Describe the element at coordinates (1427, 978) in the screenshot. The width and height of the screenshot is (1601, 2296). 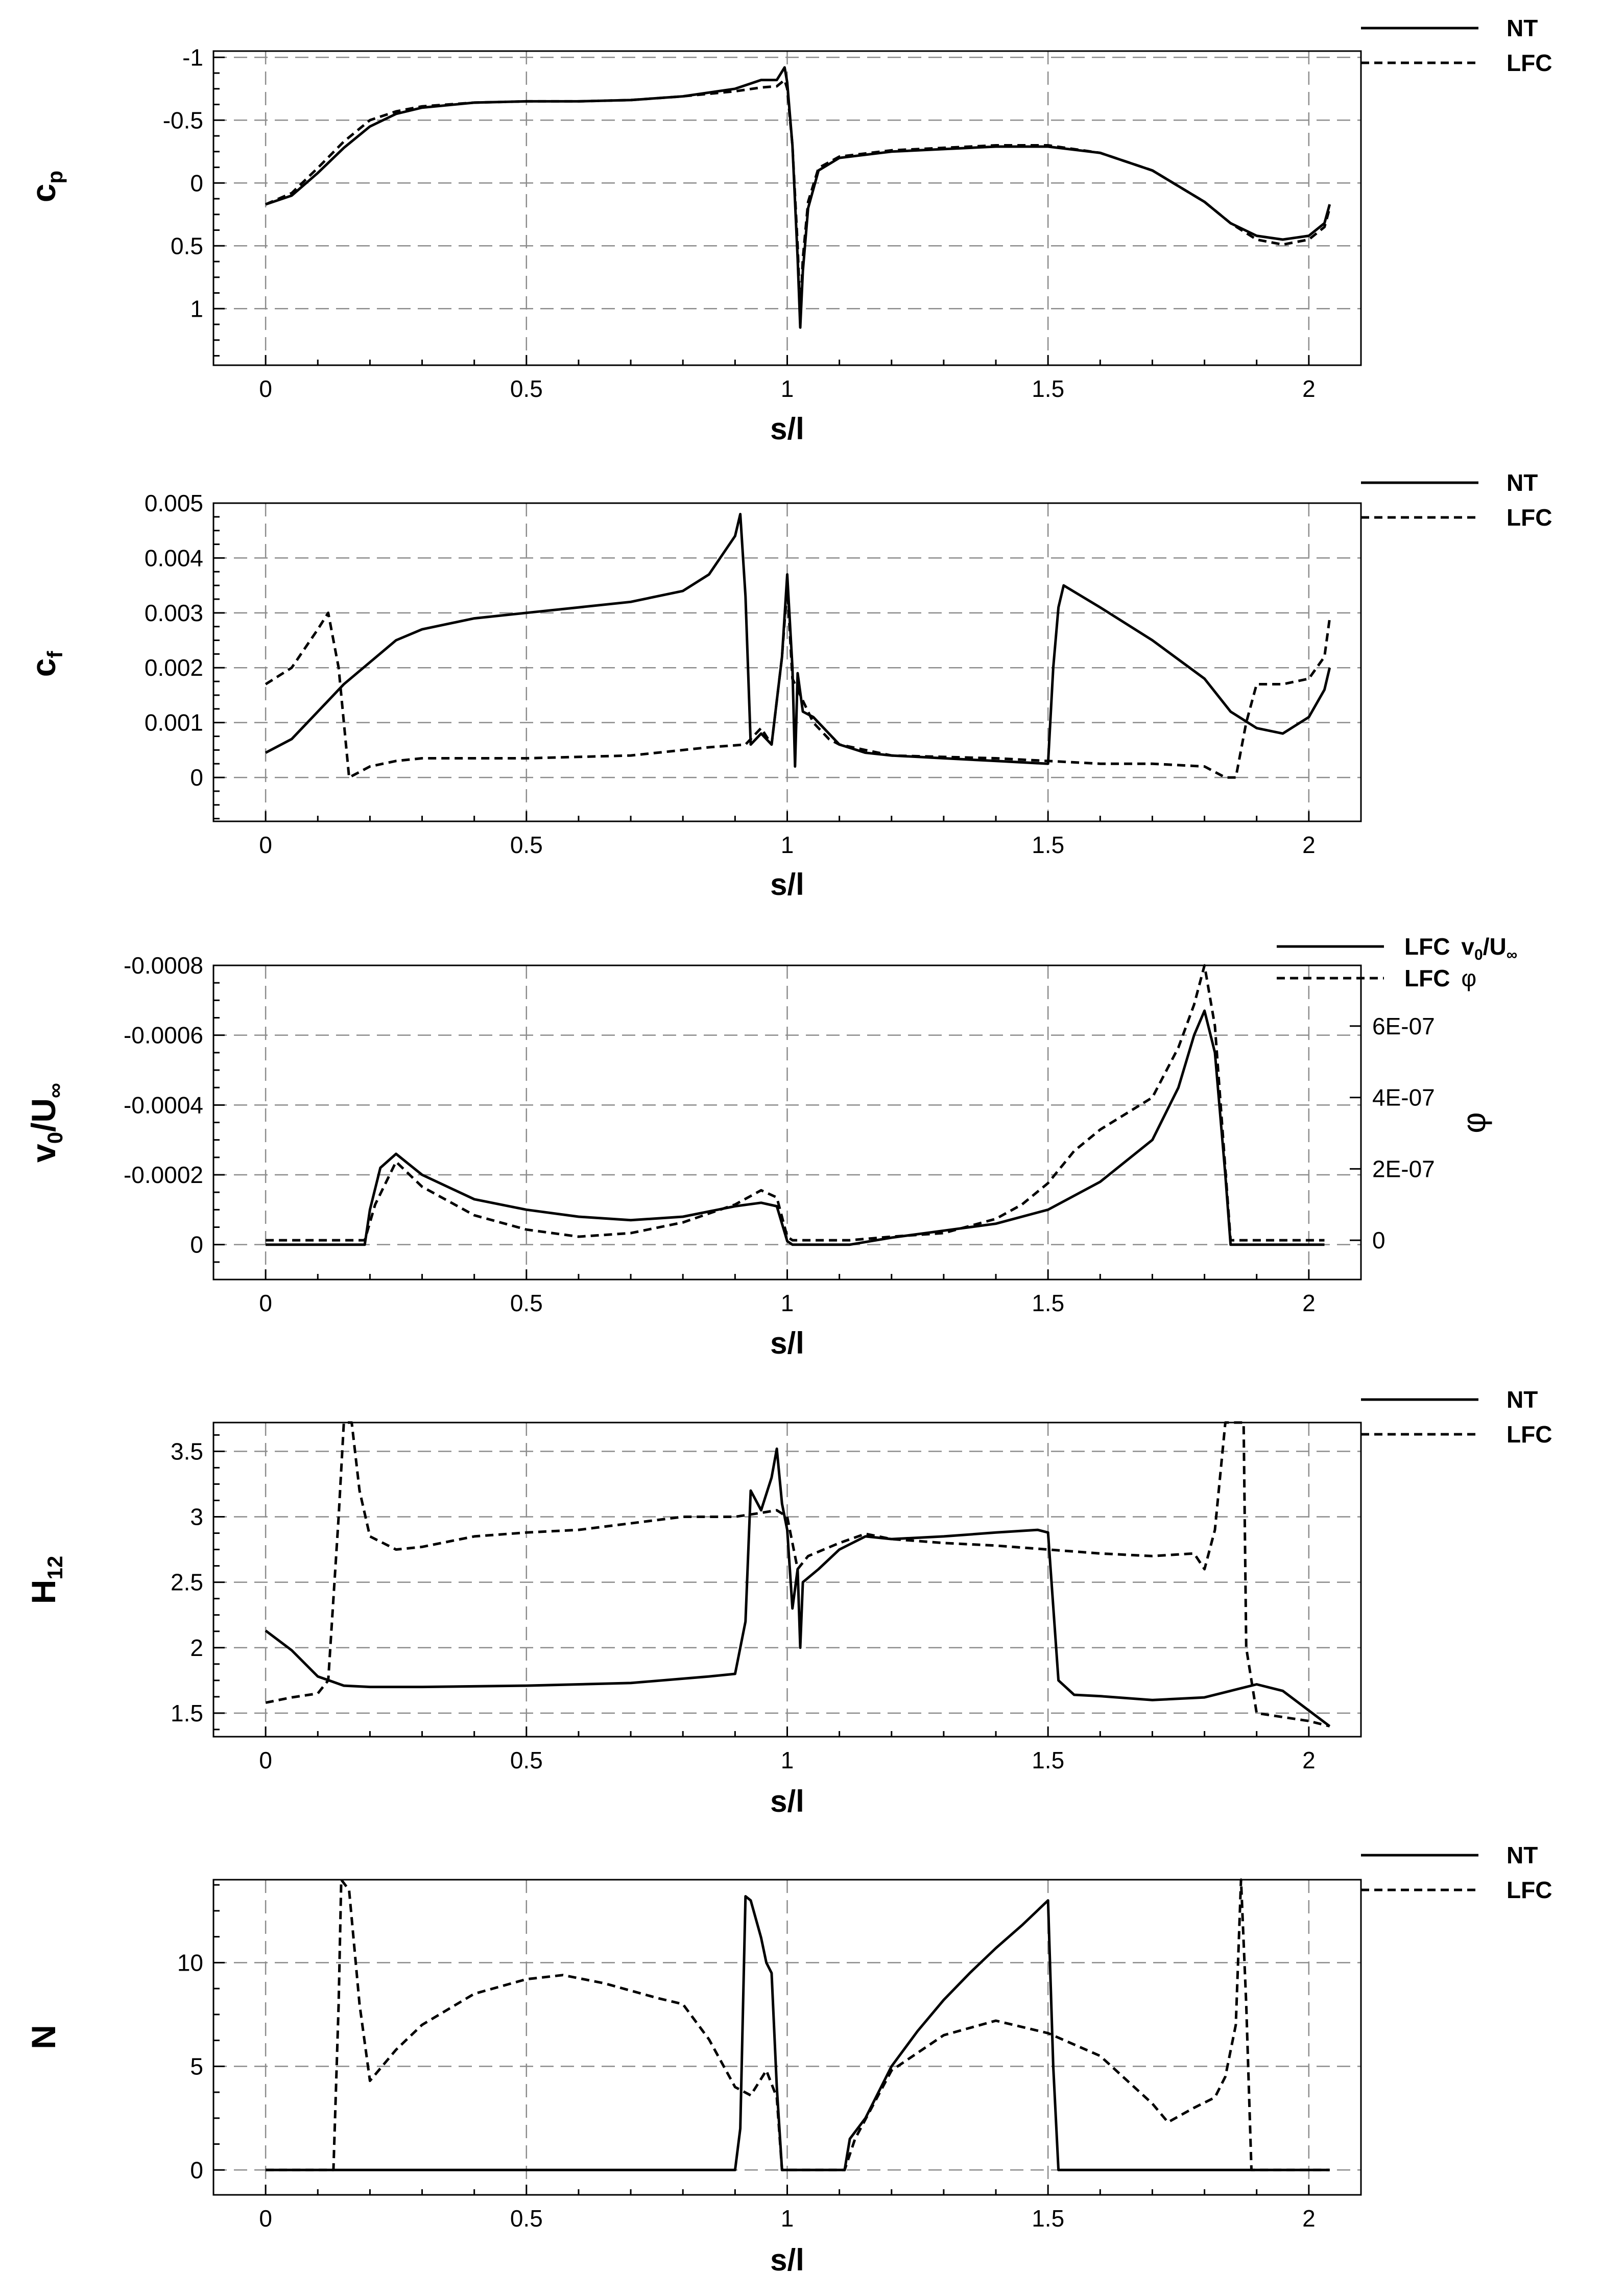
I see `legend-label-main: LFC` at that location.